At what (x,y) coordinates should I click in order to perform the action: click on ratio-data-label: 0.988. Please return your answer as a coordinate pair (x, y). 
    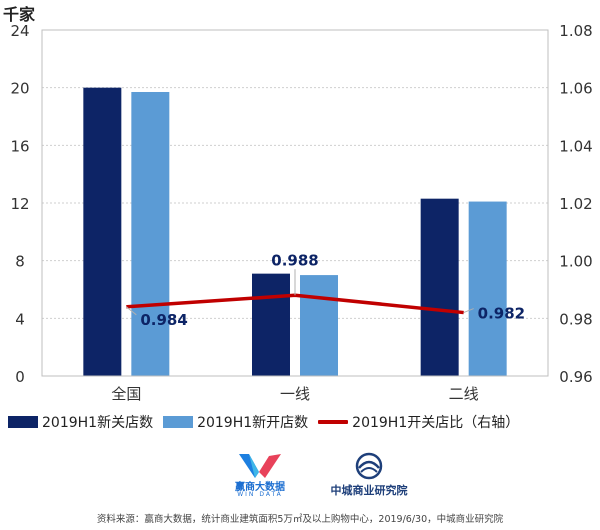
    Looking at the image, I should click on (294, 260).